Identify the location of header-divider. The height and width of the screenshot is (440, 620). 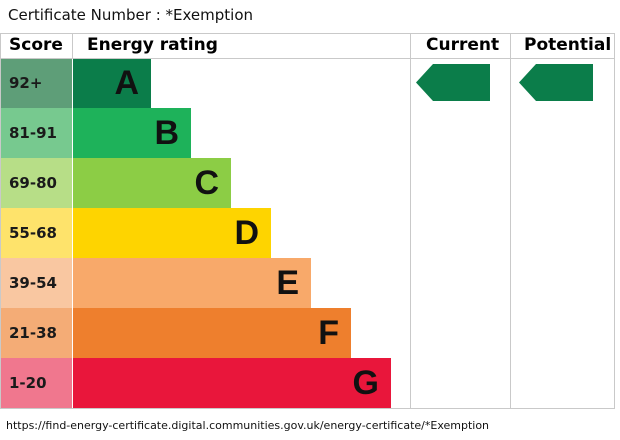
(307, 58).